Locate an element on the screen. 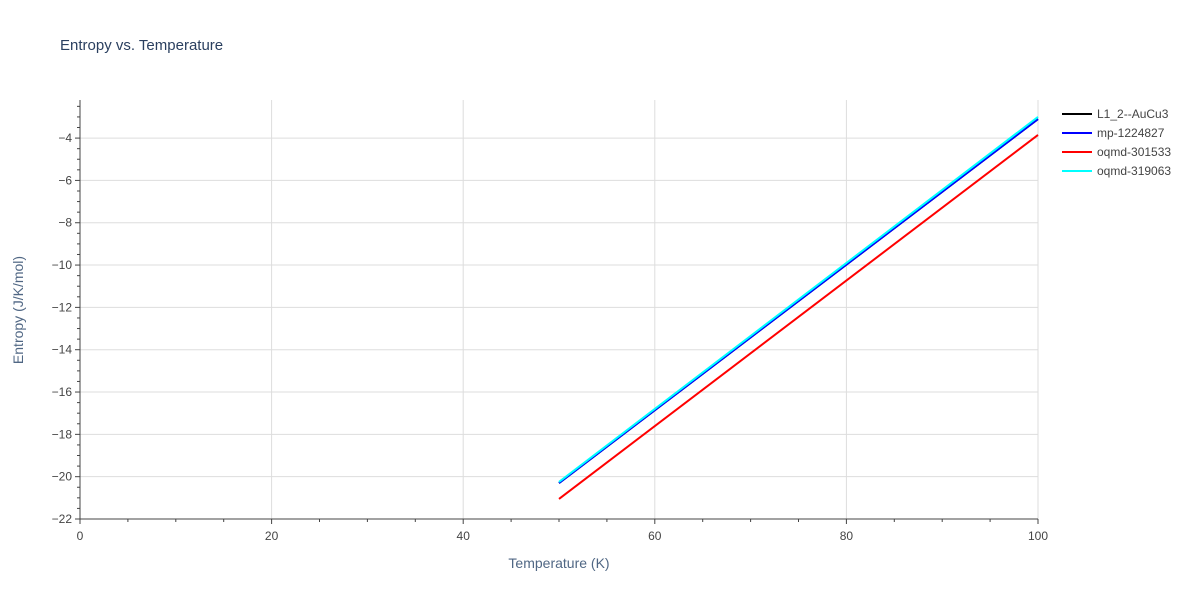 The height and width of the screenshot is (605, 1200). legend-label: mp-1224827 is located at coordinates (1131, 133).